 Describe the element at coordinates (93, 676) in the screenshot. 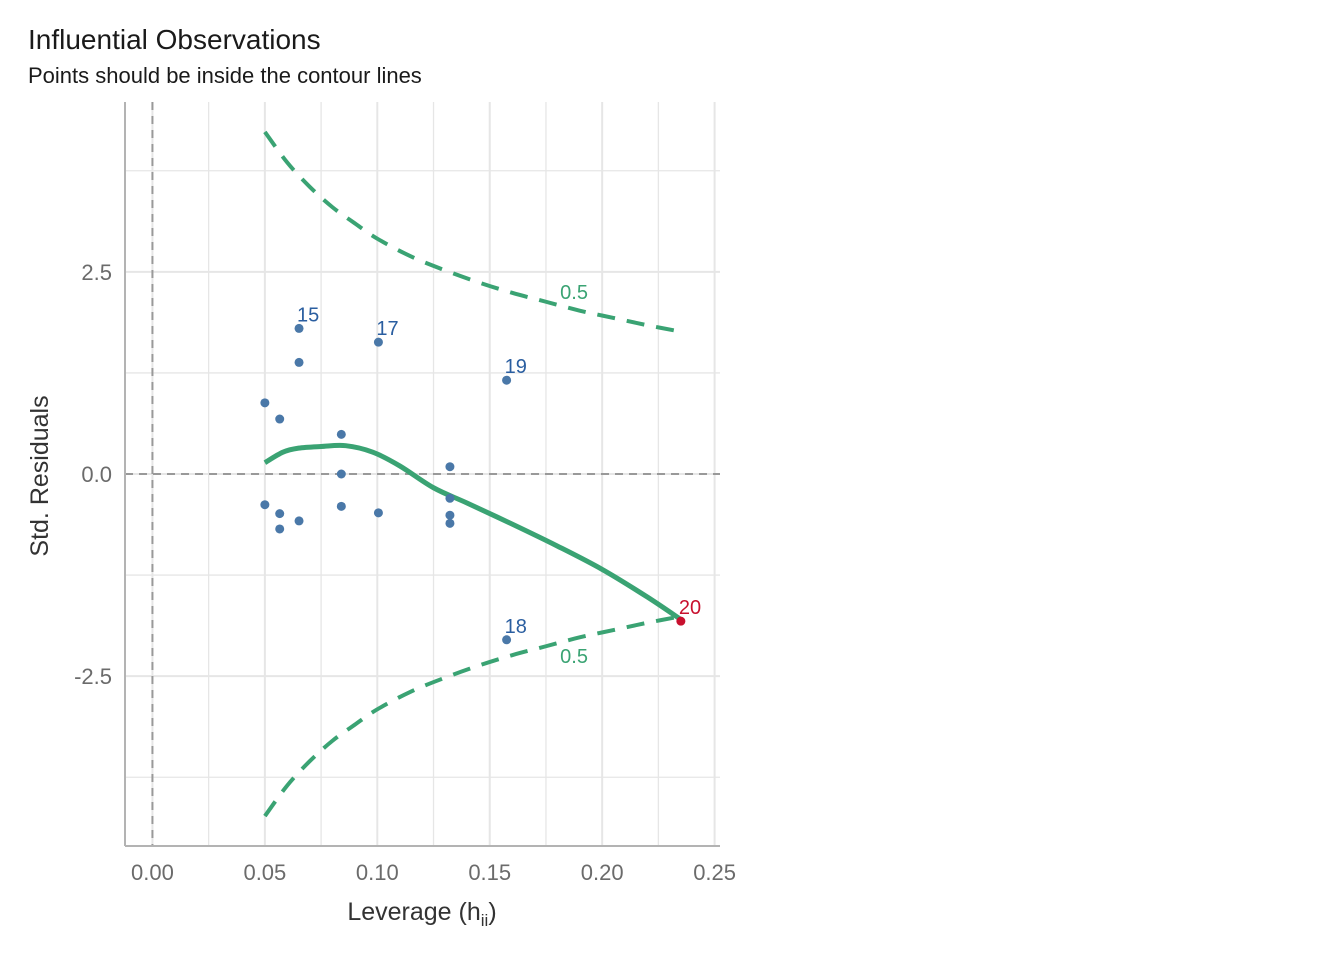

I see `y-tick-label: -2.5` at that location.